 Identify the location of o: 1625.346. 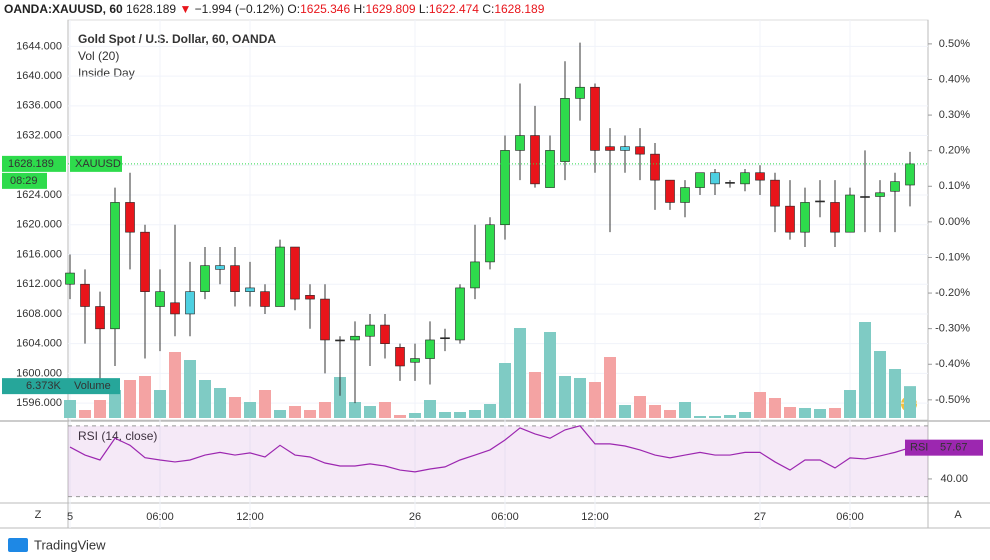
(325, 9).